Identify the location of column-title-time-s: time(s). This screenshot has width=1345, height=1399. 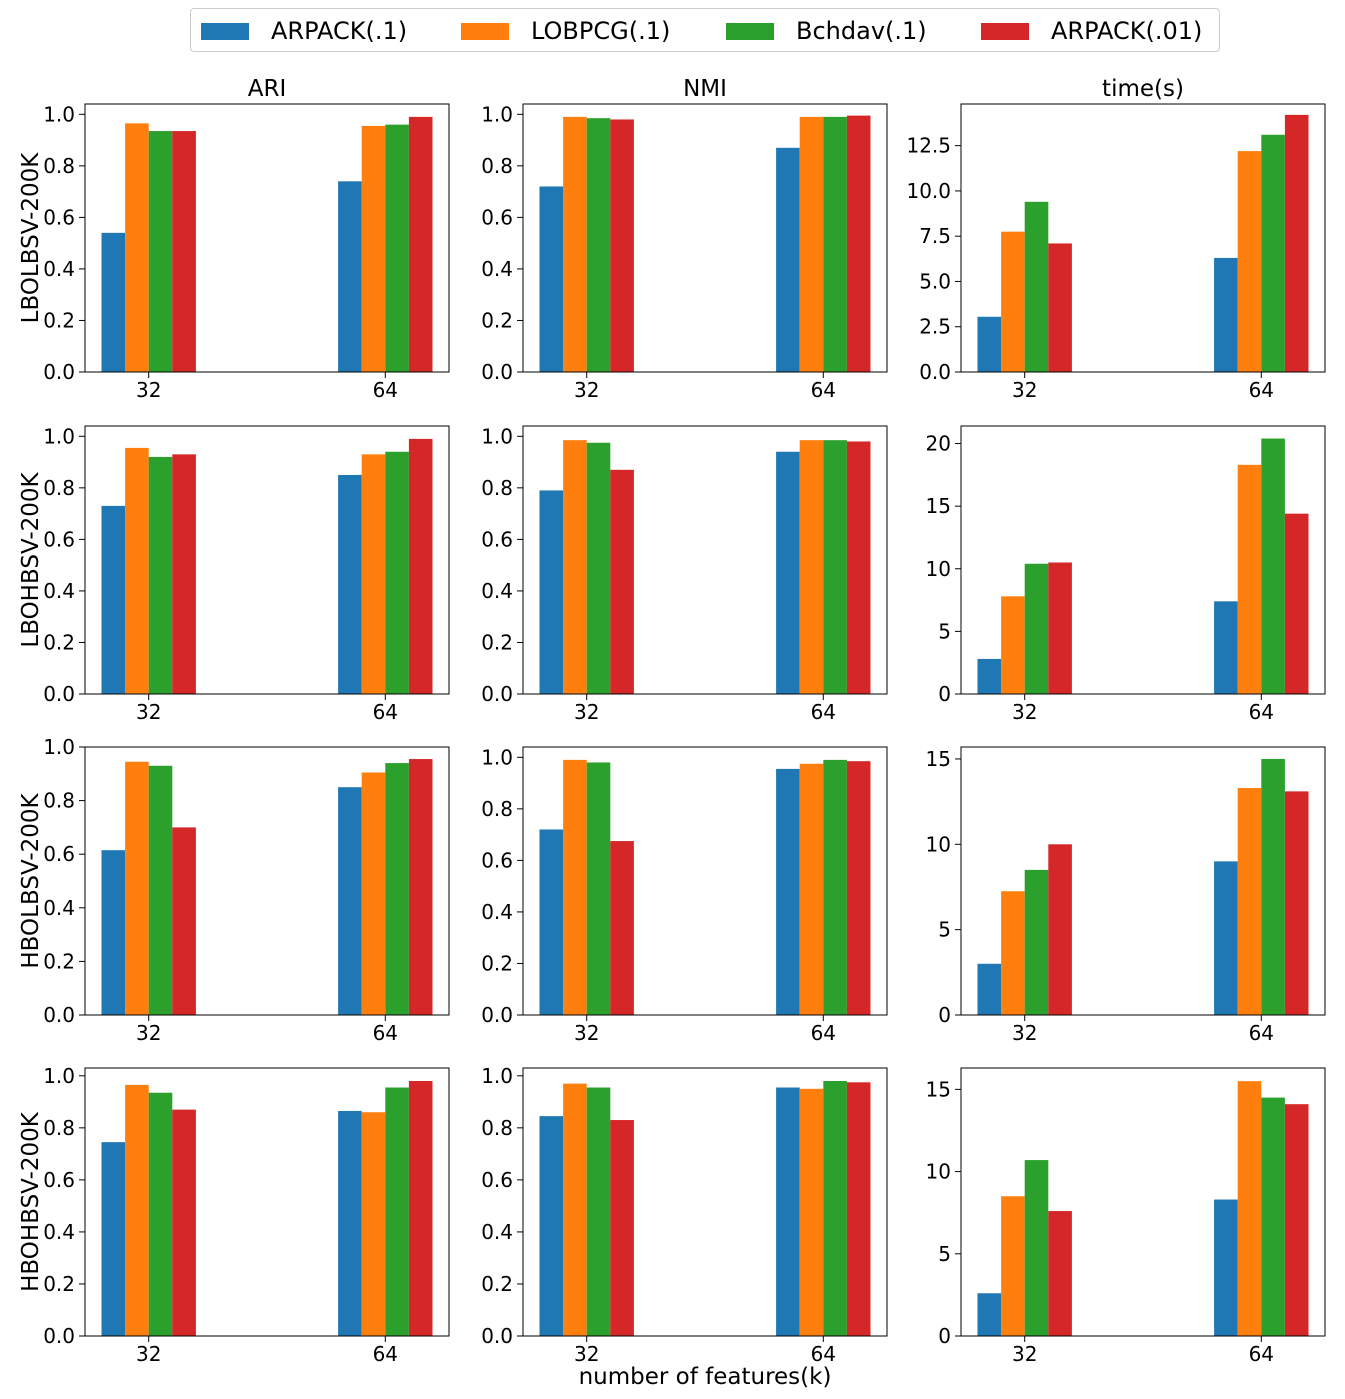
(1143, 89).